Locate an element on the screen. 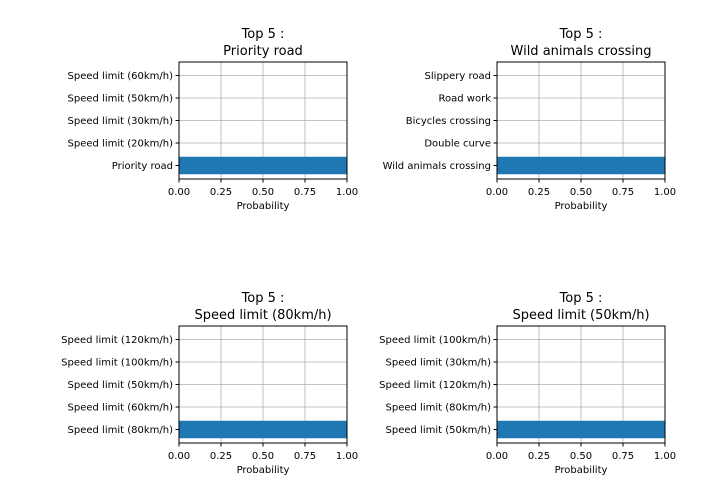 The width and height of the screenshot is (712, 487). chart-title-line2: Wild animals crossing is located at coordinates (581, 51).